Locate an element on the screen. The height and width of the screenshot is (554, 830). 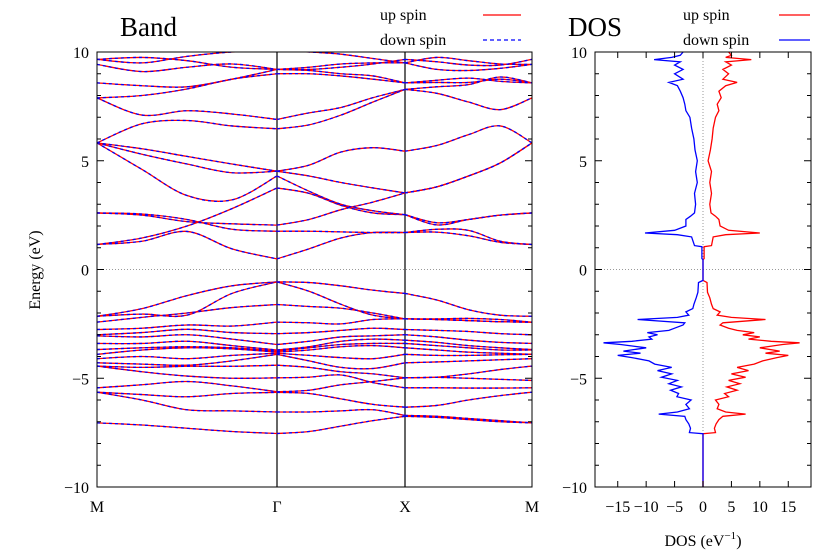
dos-xlabel: DOS (eV−1) is located at coordinates (702, 540).